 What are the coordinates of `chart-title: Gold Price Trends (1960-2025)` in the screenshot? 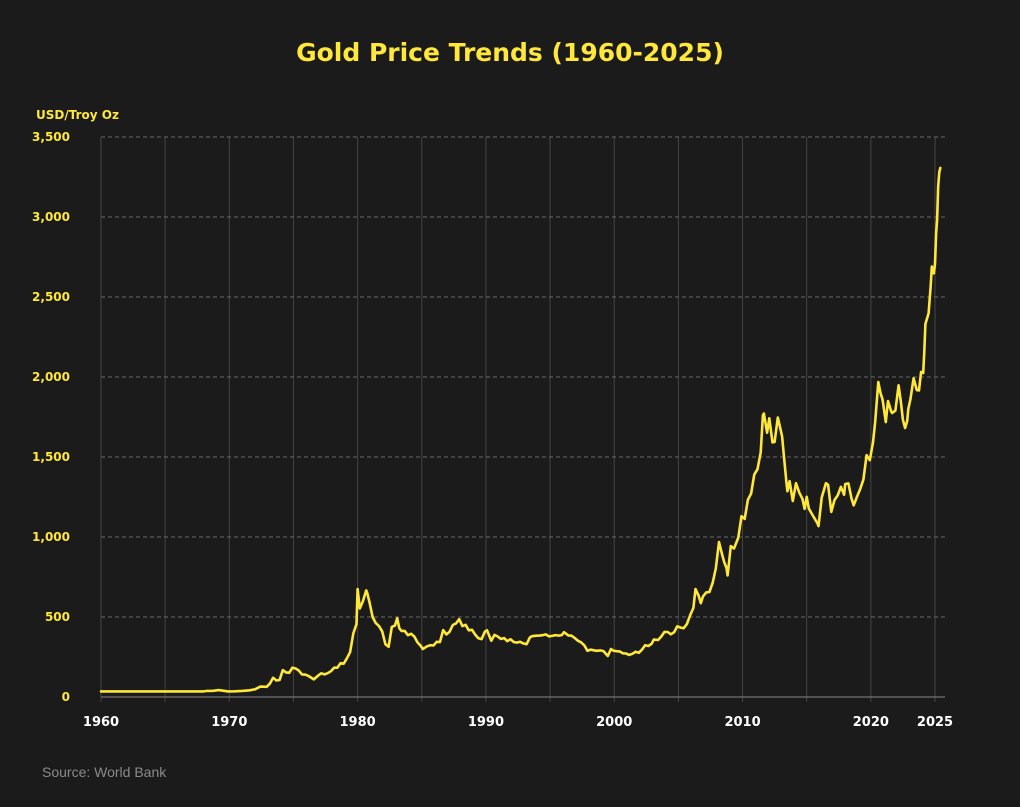 It's located at (510, 52).